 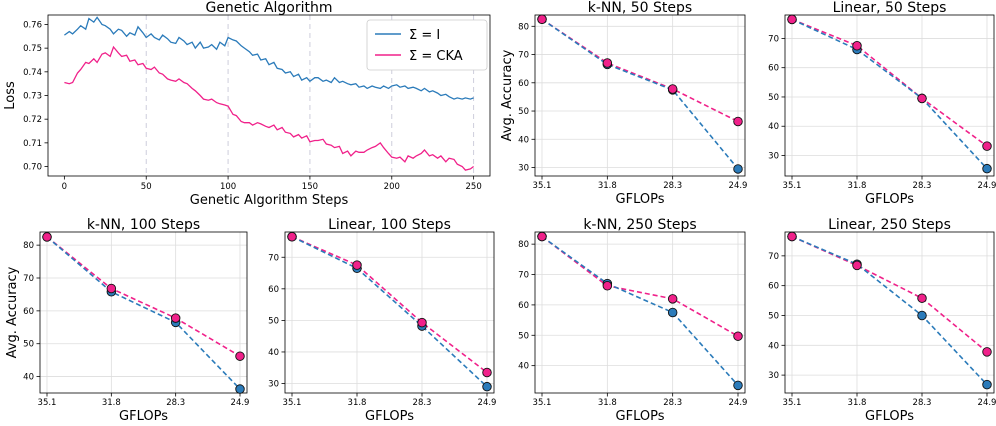 What do you see at coordinates (146, 187) in the screenshot?
I see `x-tick-label: 50` at bounding box center [146, 187].